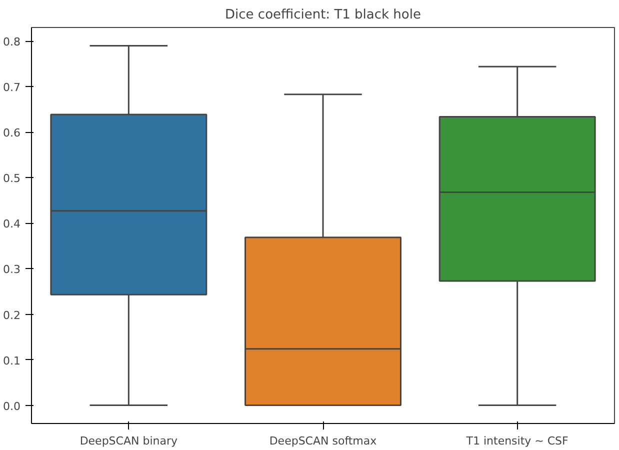 The image size is (619, 450). Describe the element at coordinates (12, 269) in the screenshot. I see `y-tick-label: 0.3` at that location.